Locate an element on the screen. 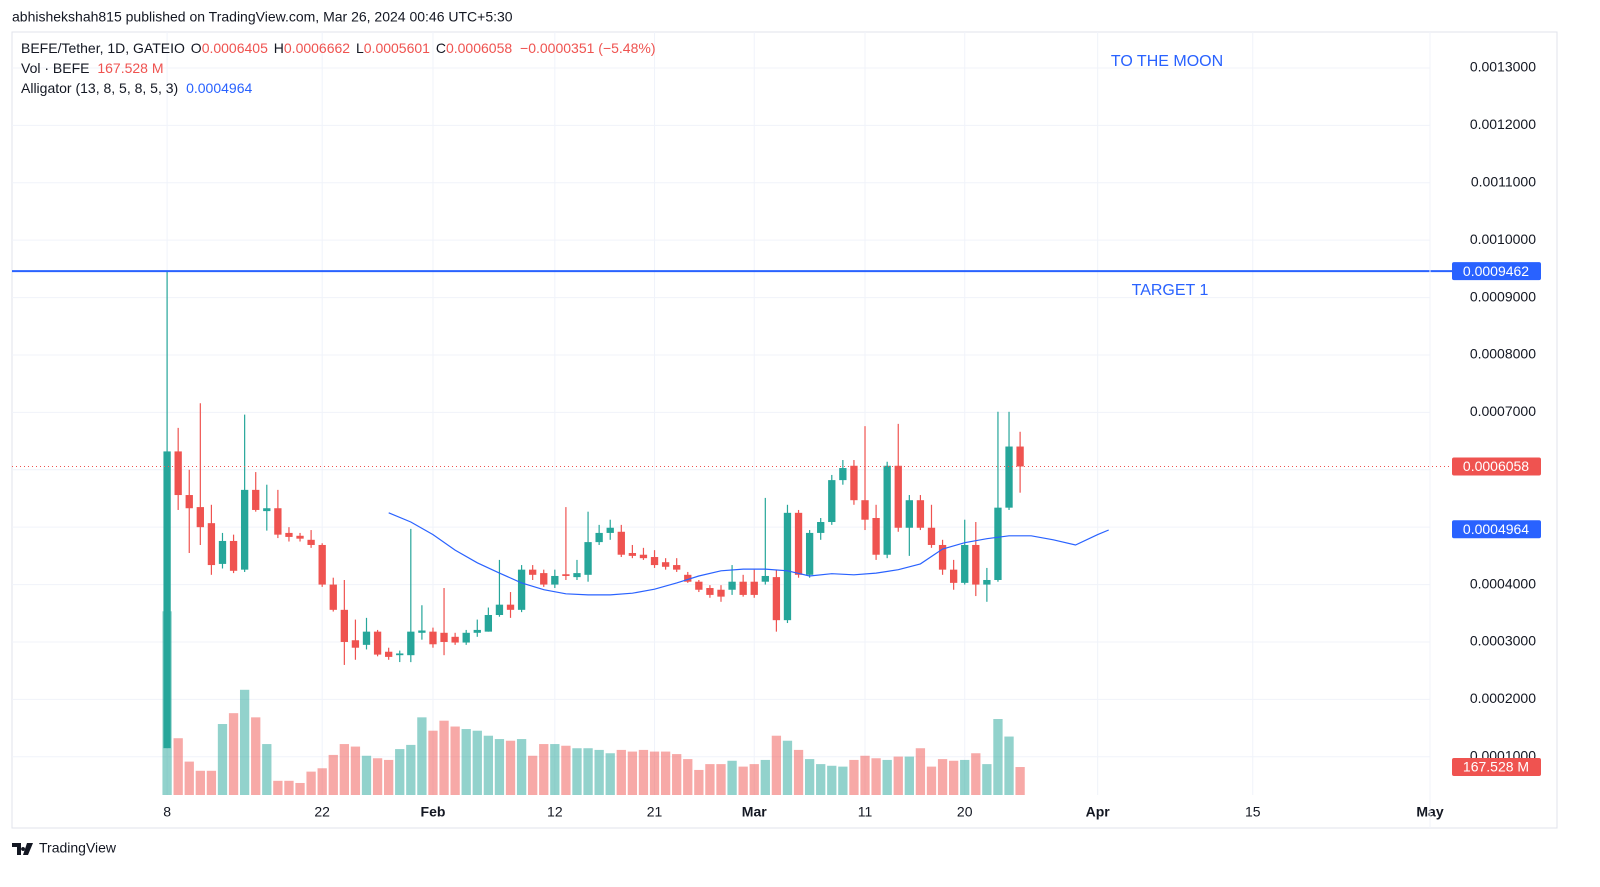 The height and width of the screenshot is (887, 1600). brand-name: TradingView is located at coordinates (78, 848).